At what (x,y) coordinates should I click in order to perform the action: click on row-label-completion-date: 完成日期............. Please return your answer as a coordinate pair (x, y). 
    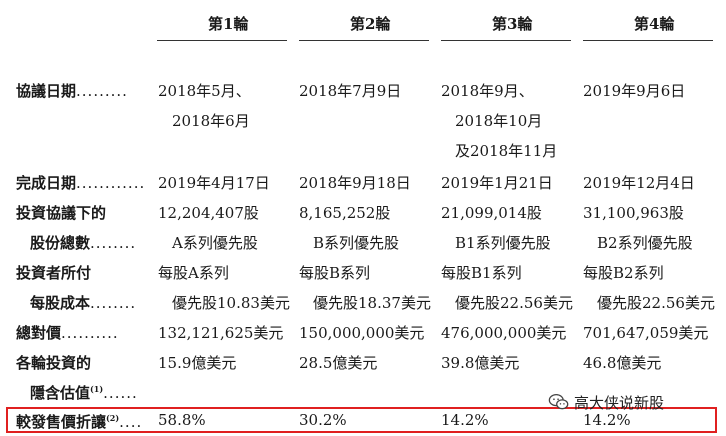
    Looking at the image, I should click on (81, 183).